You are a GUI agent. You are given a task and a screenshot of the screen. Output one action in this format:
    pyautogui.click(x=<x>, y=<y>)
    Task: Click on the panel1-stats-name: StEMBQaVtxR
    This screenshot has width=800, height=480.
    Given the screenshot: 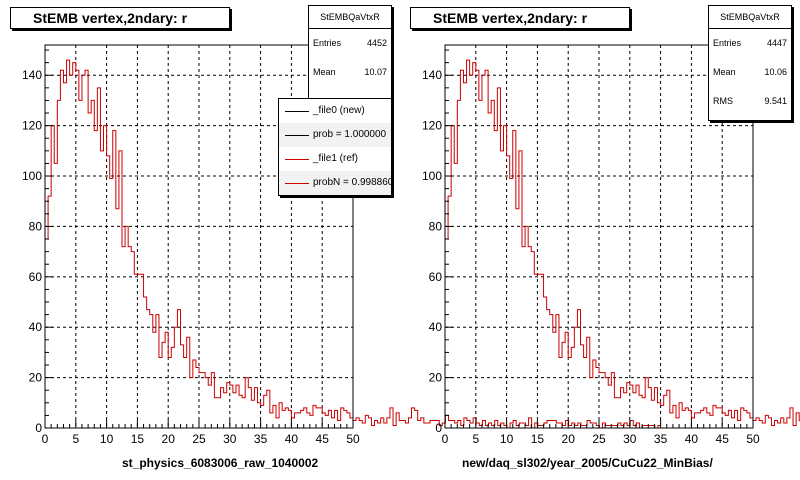 What is the action you would take?
    pyautogui.click(x=350, y=17)
    